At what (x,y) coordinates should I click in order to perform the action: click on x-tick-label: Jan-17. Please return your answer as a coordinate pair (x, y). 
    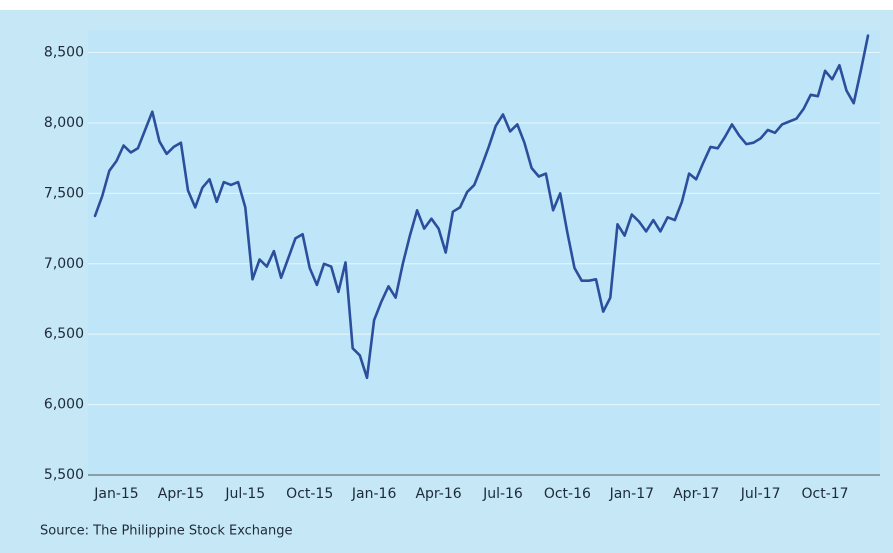
    Looking at the image, I should click on (631, 494).